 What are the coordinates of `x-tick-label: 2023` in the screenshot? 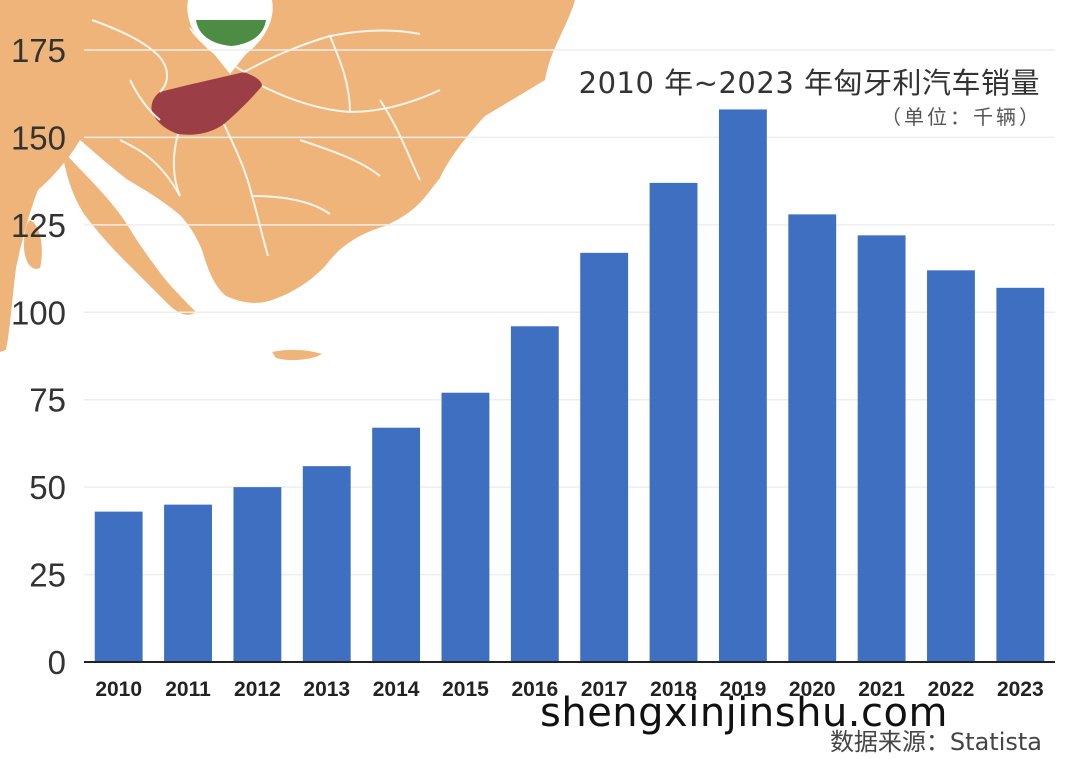 It's located at (1020, 689).